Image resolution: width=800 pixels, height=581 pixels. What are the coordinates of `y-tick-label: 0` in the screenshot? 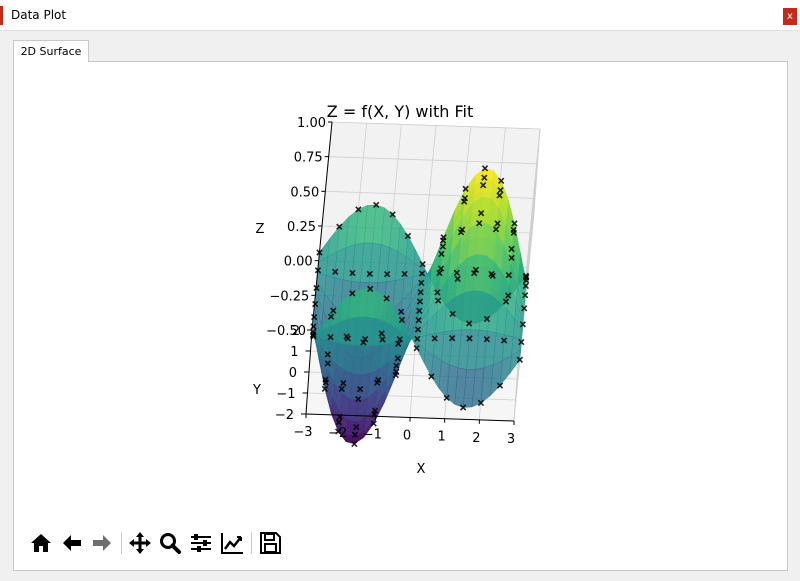 It's located at (293, 373).